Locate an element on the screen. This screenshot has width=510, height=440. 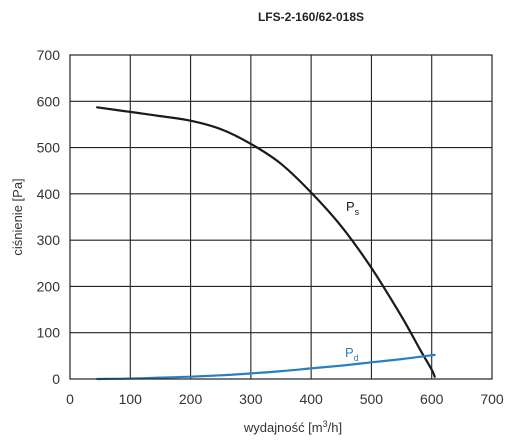
series-labels: Ps Pd is located at coordinates (352, 281).